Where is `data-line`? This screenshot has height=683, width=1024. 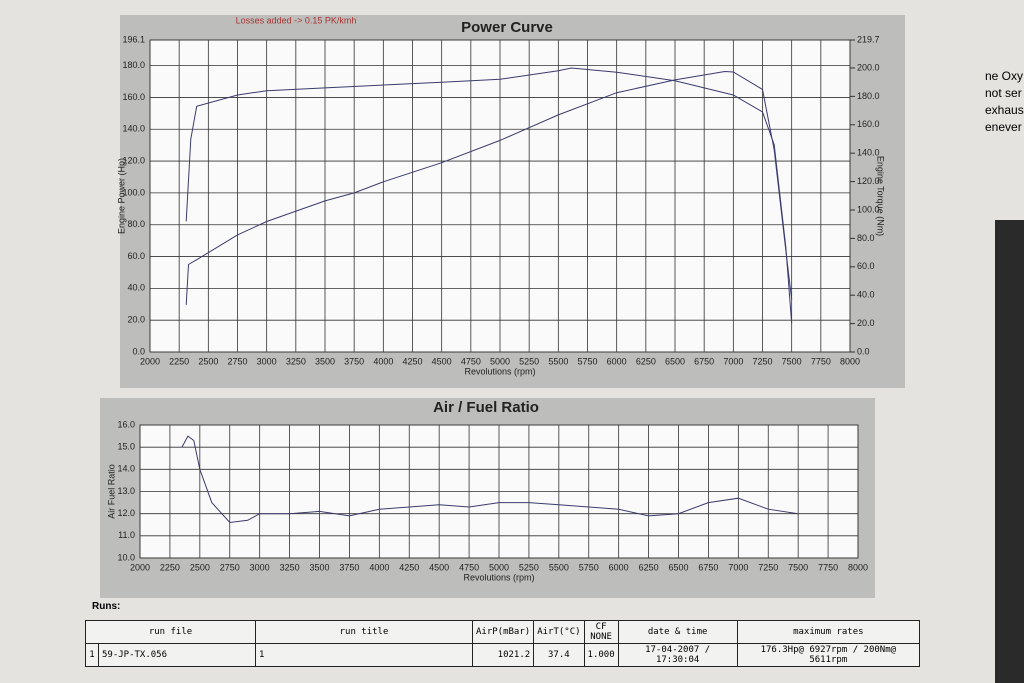
data-line is located at coordinates (490, 479).